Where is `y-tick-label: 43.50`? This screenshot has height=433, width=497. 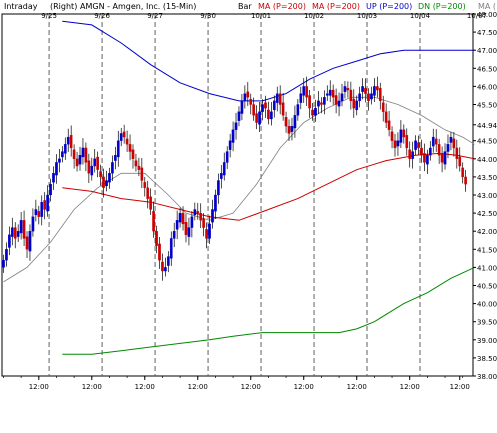
y-tick-label: 43.50 is located at coordinates (487, 178).